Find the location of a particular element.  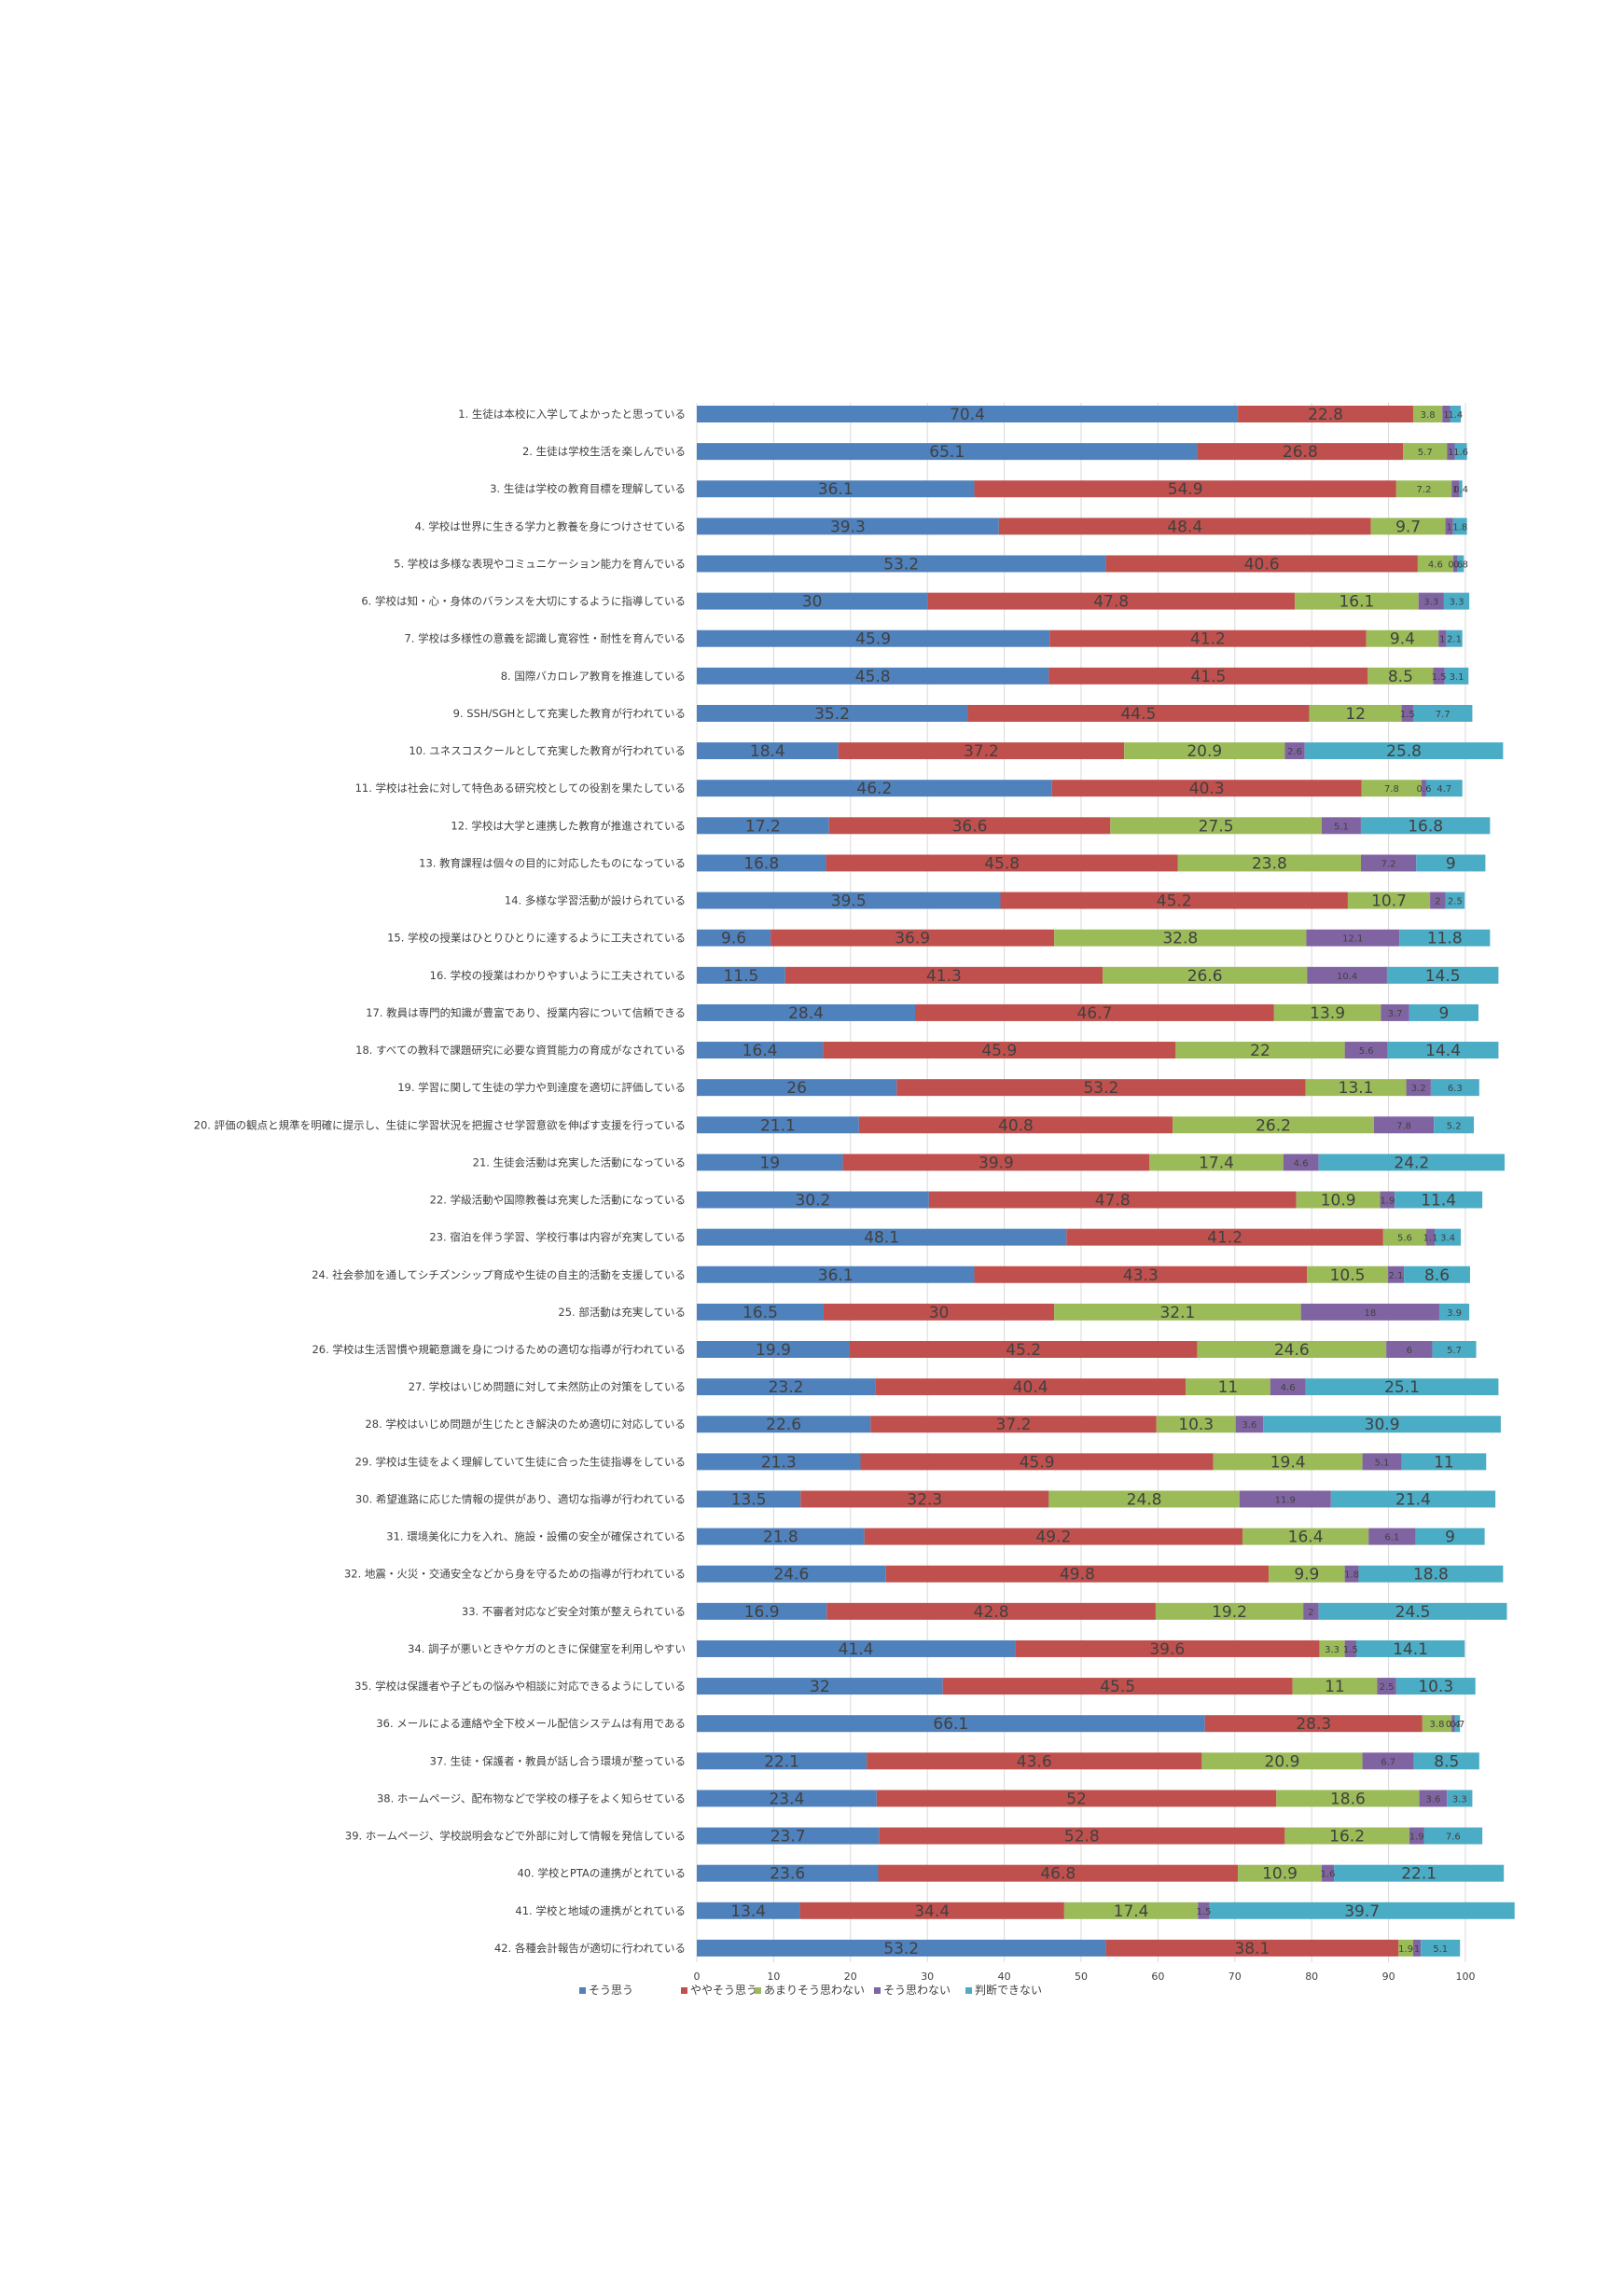

category-label: 29. 学校は生徒をよく理解していて生徒に合った生徒指導をしている is located at coordinates (520, 1461).